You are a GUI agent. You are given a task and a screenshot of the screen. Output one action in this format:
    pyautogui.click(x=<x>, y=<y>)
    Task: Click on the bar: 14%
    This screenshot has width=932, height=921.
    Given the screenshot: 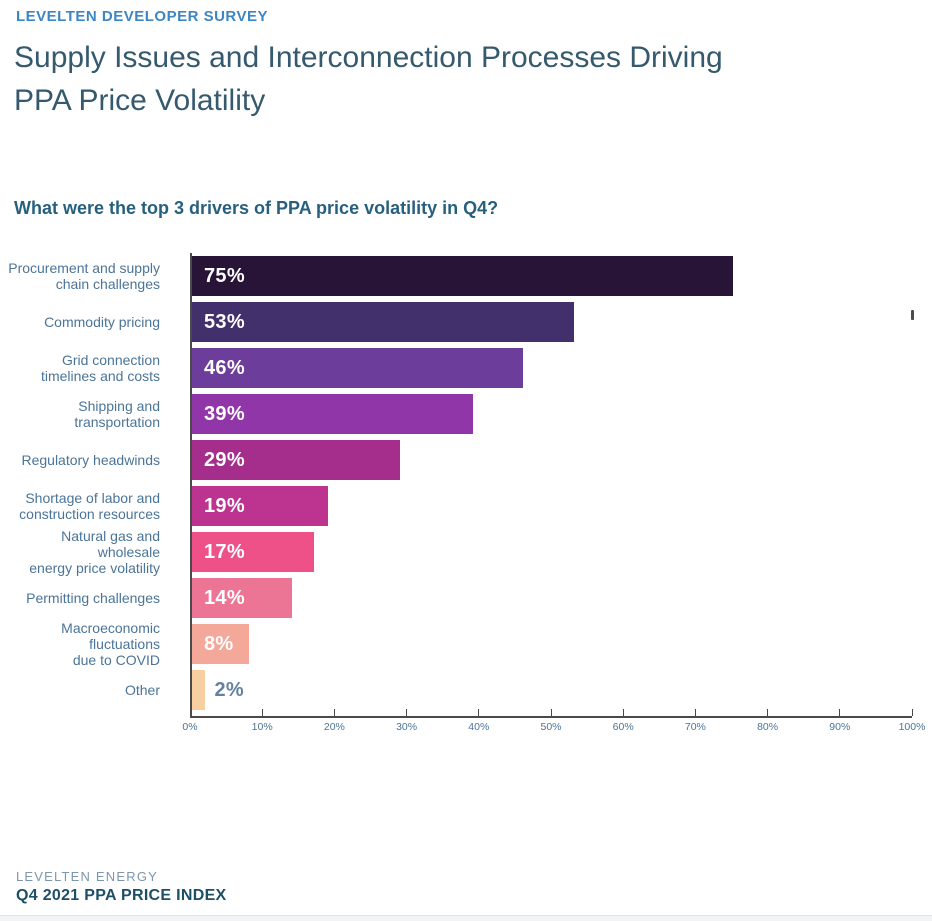 What is the action you would take?
    pyautogui.click(x=242, y=598)
    